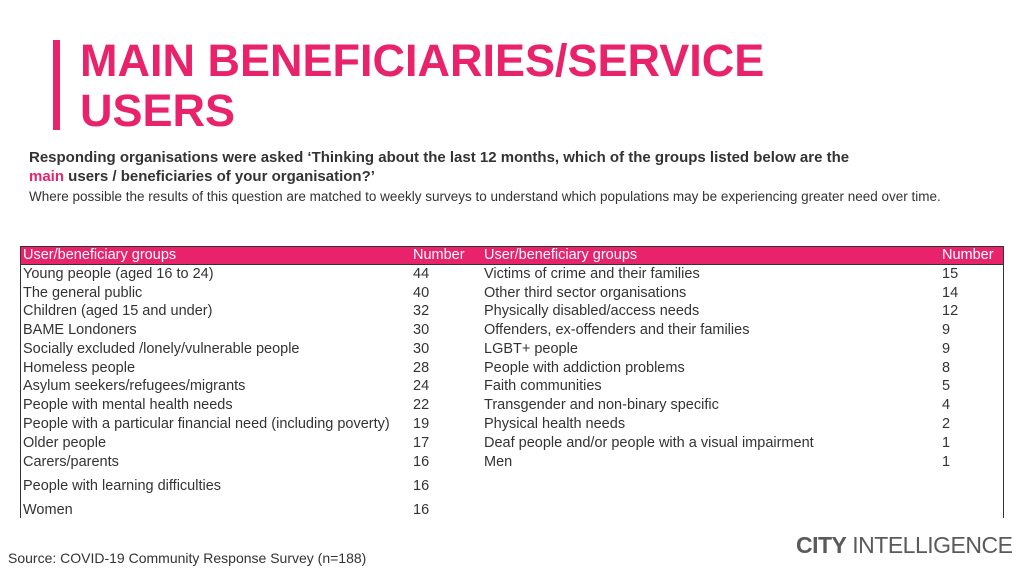 The height and width of the screenshot is (576, 1024). I want to click on table-cell-group: Older people, so click(65, 443).